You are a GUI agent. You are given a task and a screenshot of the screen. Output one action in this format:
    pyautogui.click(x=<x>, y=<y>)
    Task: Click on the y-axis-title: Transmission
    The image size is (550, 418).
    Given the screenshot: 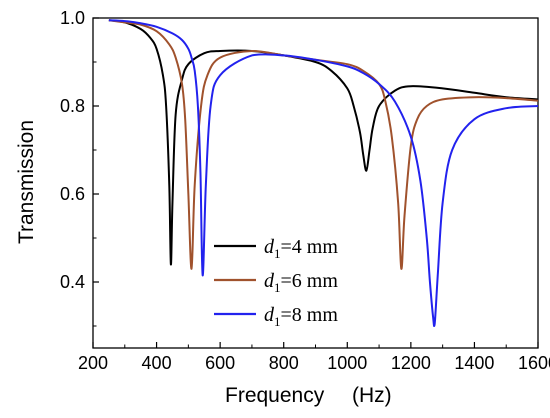 What is the action you would take?
    pyautogui.click(x=26, y=182)
    